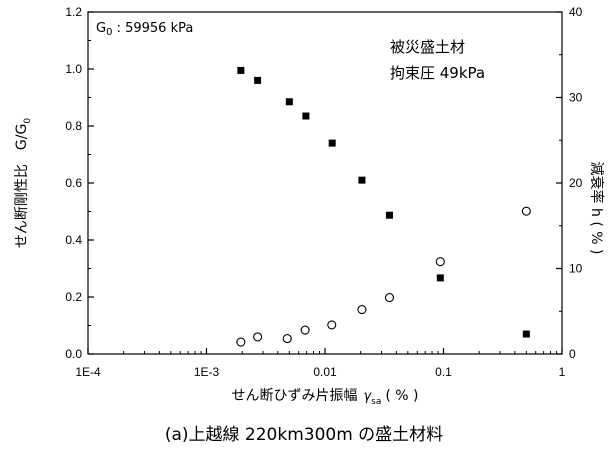 The image size is (608, 452). I want to click on y2-tick-label: 0, so click(572, 354).